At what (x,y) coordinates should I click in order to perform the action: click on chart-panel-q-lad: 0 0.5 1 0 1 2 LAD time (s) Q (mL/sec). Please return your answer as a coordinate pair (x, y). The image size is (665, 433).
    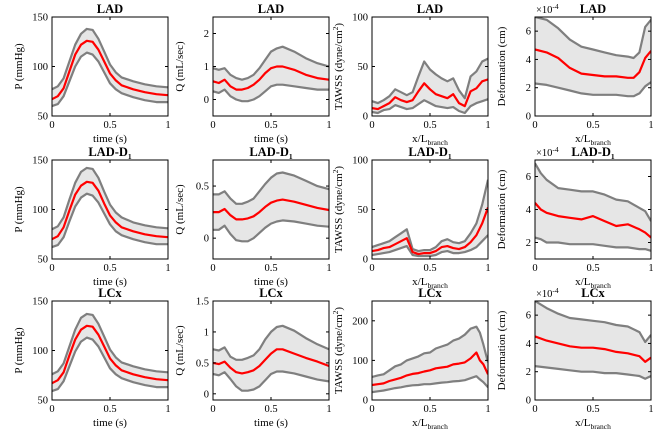
    Looking at the image, I should click on (253, 73).